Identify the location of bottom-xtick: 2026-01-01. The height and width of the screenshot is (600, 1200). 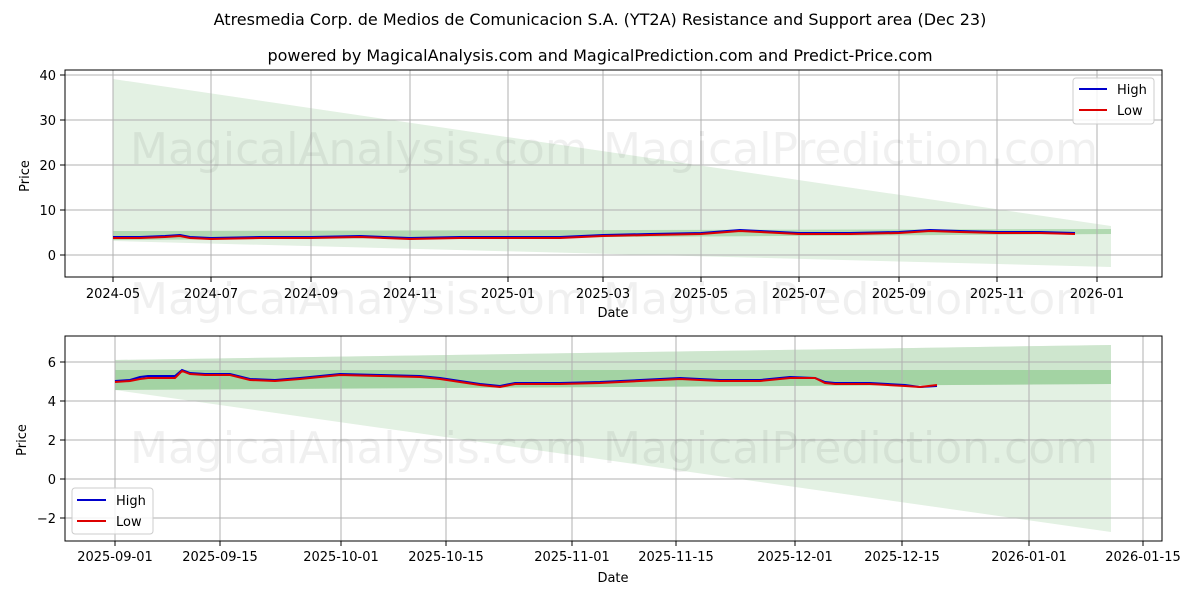
(1029, 557).